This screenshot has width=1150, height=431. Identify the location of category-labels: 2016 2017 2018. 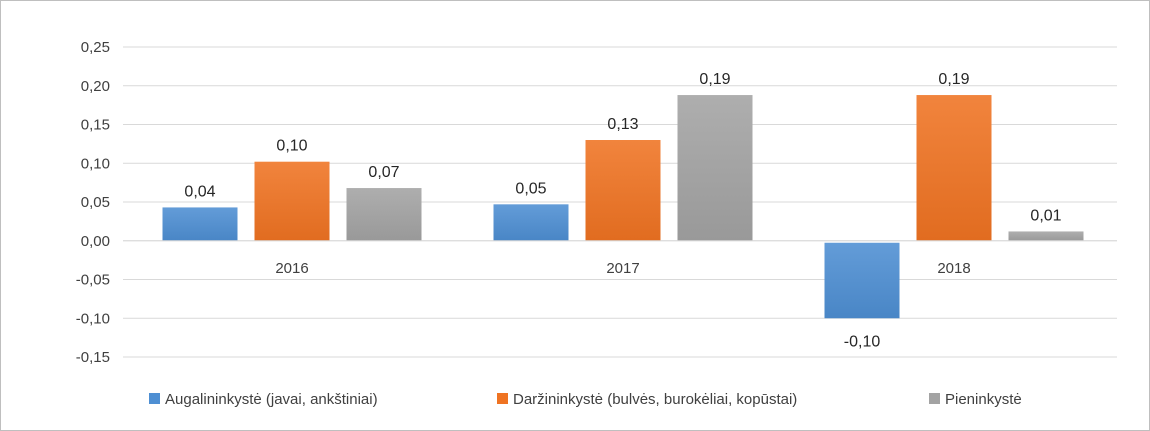
(622, 268).